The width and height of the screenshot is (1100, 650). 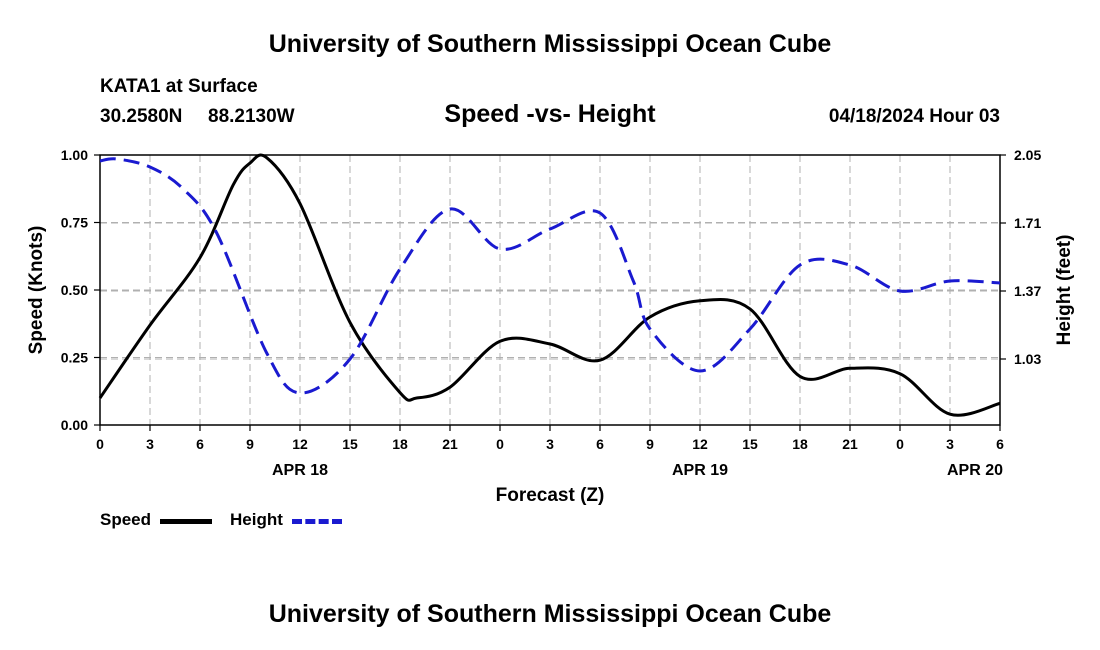 What do you see at coordinates (975, 470) in the screenshot?
I see `x-date-label: APR 20` at bounding box center [975, 470].